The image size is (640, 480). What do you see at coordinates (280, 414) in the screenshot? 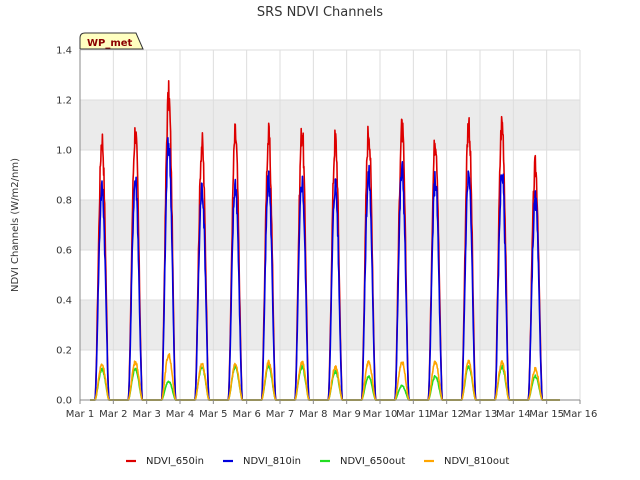
I see `x-tick-label: Mar 7` at bounding box center [280, 414].